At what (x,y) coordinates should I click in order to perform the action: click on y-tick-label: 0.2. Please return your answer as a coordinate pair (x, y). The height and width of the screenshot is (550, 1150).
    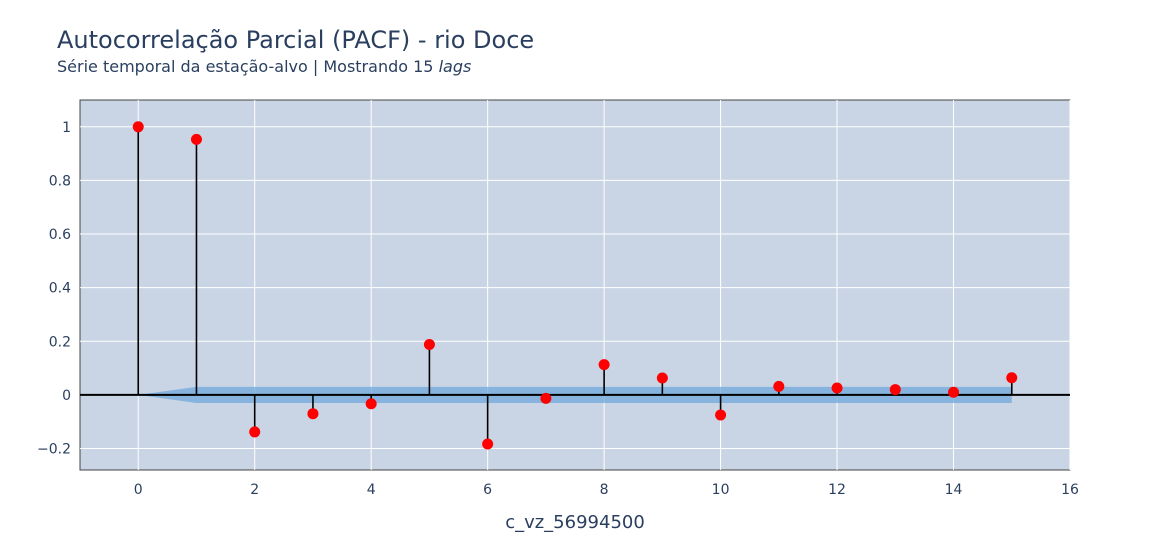
    Looking at the image, I should click on (60, 342).